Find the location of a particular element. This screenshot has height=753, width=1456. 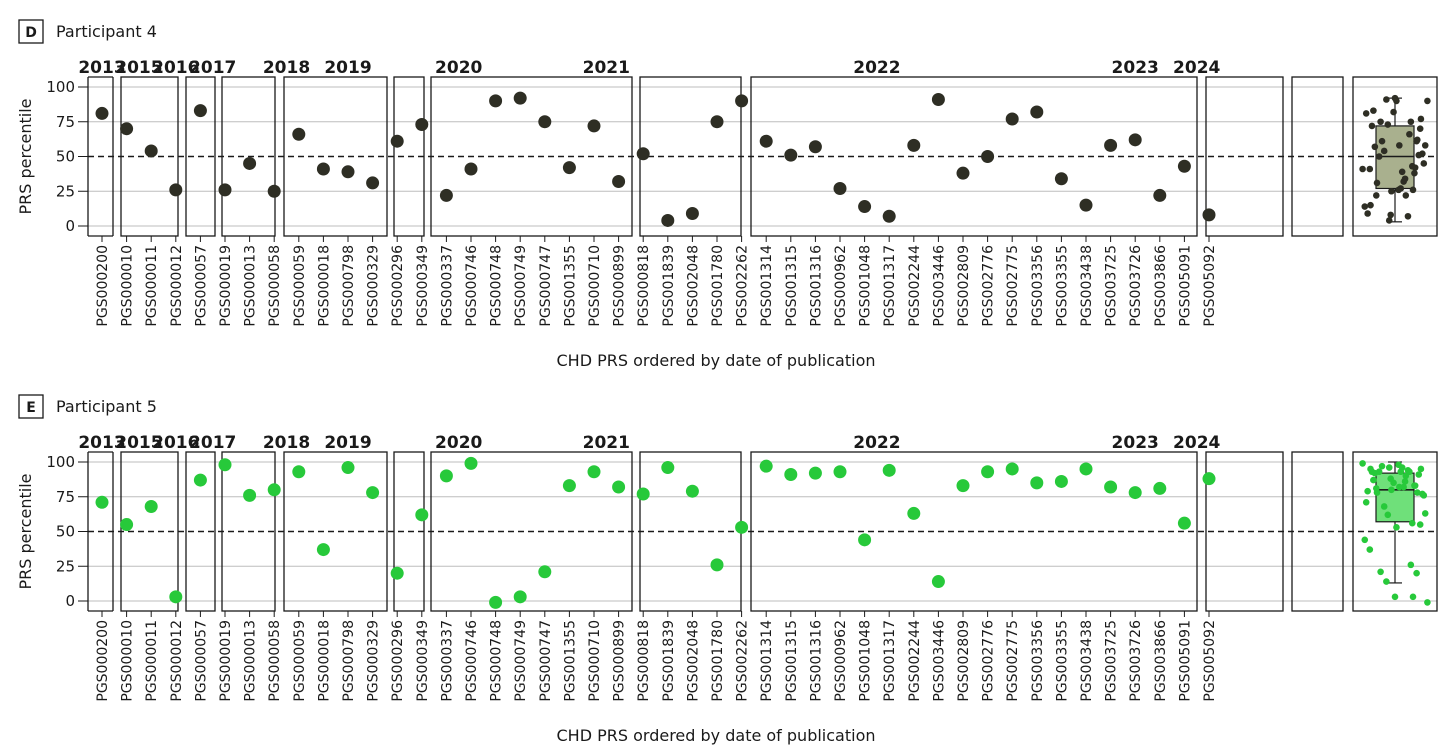

x-tick-label: PGS000798 is located at coordinates (349, 661).